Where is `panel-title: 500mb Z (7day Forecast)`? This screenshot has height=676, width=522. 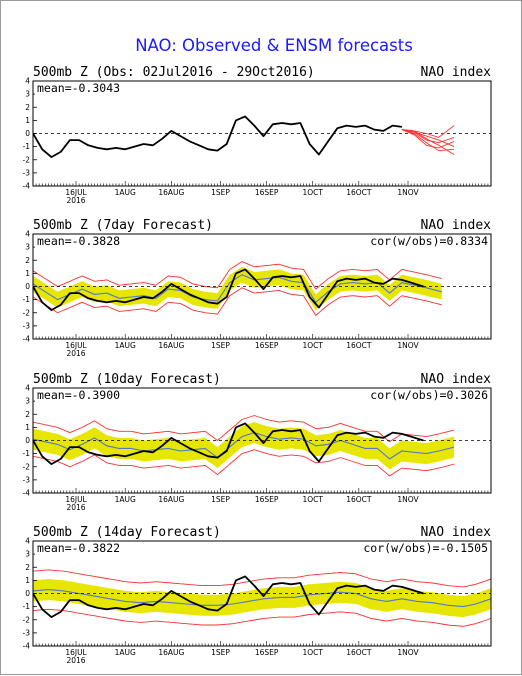
panel-title: 500mb Z (7day Forecast) is located at coordinates (123, 225).